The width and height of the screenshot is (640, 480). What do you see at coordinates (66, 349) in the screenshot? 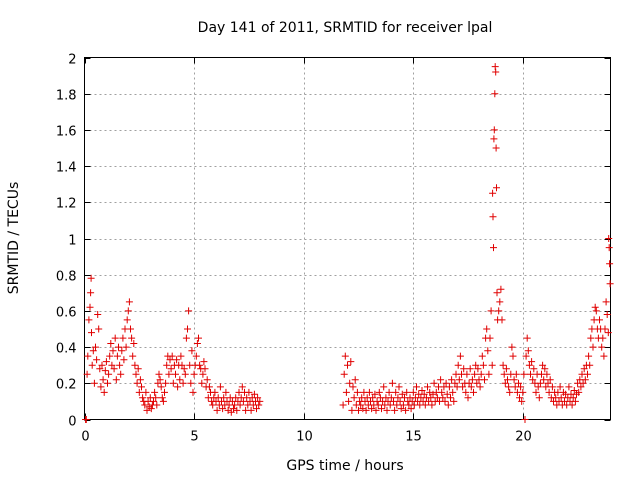
I see `y-tick-label: 0.4` at bounding box center [66, 349].